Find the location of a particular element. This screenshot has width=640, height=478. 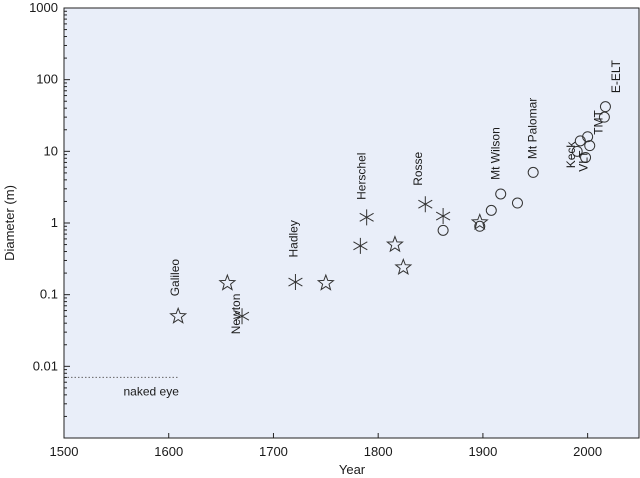

annotation-label: E-ELT is located at coordinates (616, 76).